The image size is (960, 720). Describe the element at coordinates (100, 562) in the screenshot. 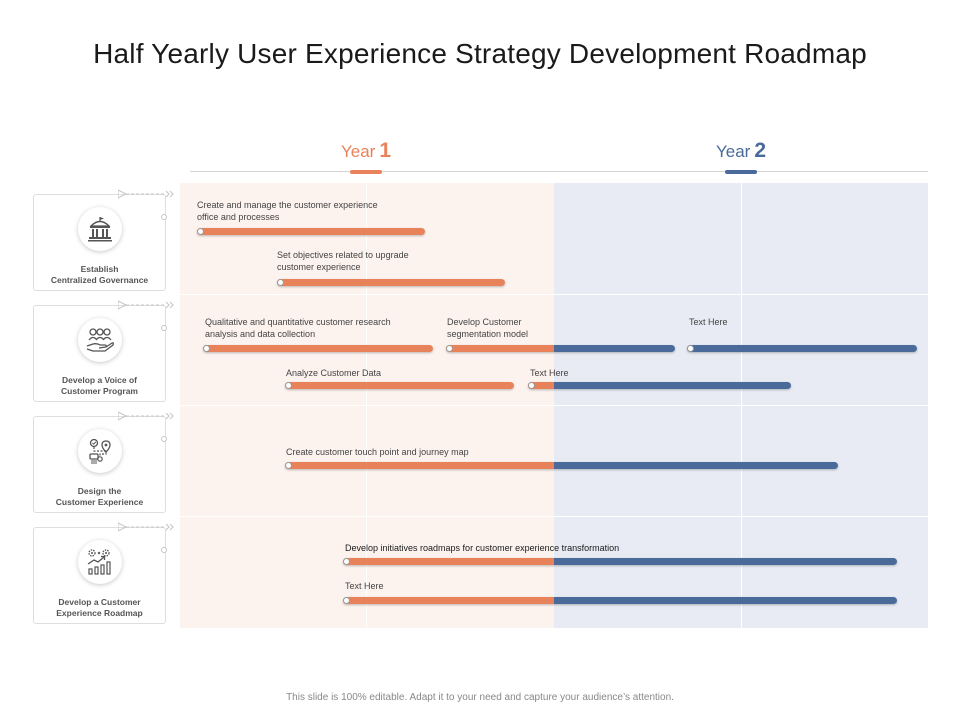

I see `growth-chart-gears-icon` at that location.